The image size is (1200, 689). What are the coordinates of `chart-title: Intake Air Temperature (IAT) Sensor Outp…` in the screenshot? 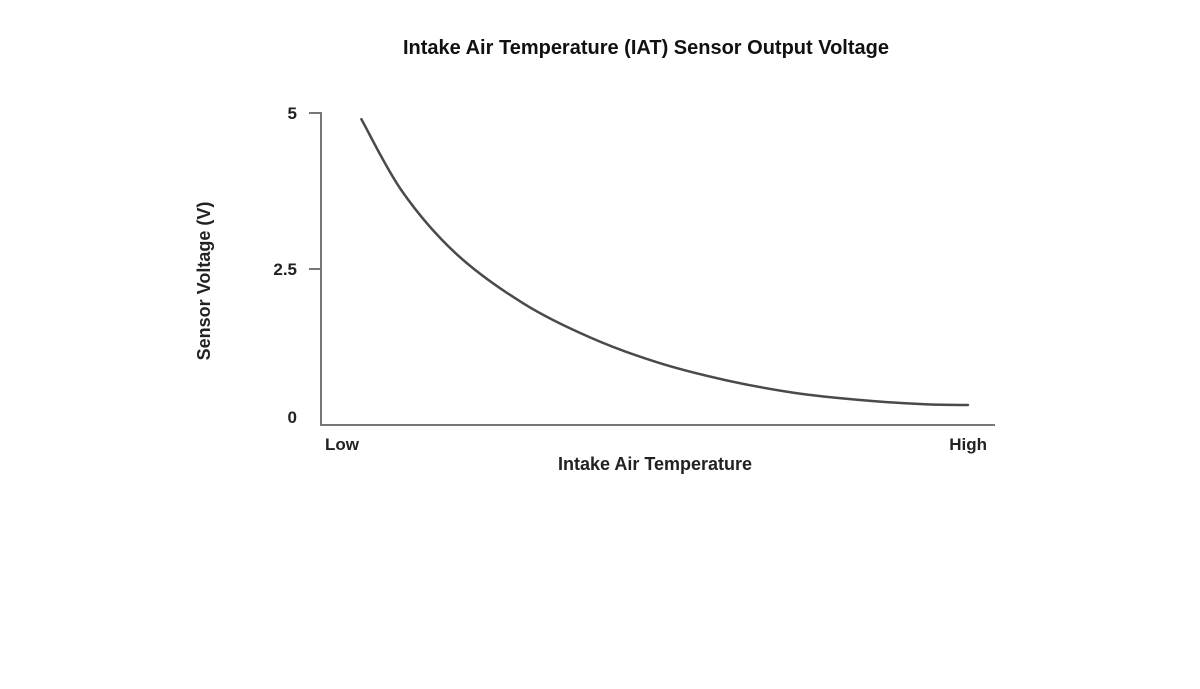 It's located at (646, 48).